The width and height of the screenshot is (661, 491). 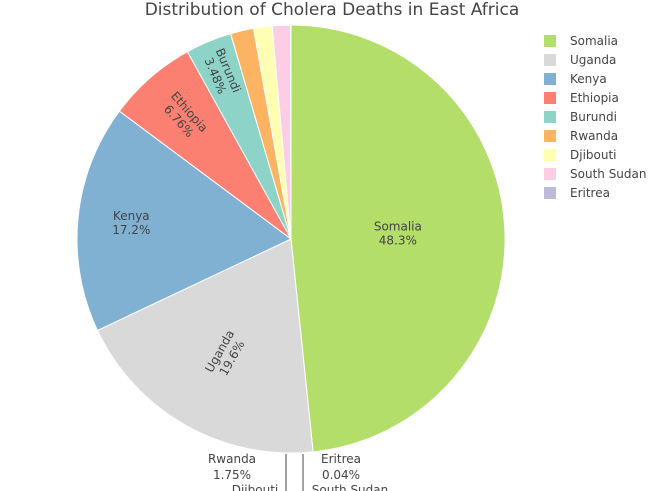 I want to click on legend-swatch-burundi, so click(x=550, y=117).